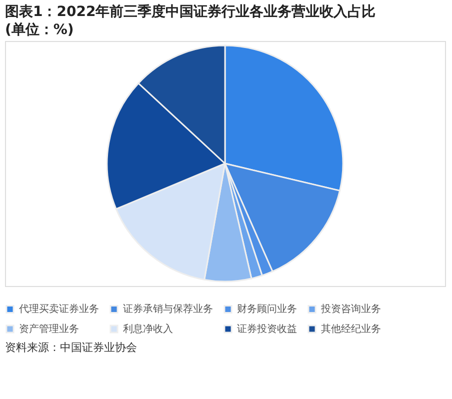  Describe the element at coordinates (71, 347) in the screenshot. I see `text: 资料来源：中国证券业协会` at that location.